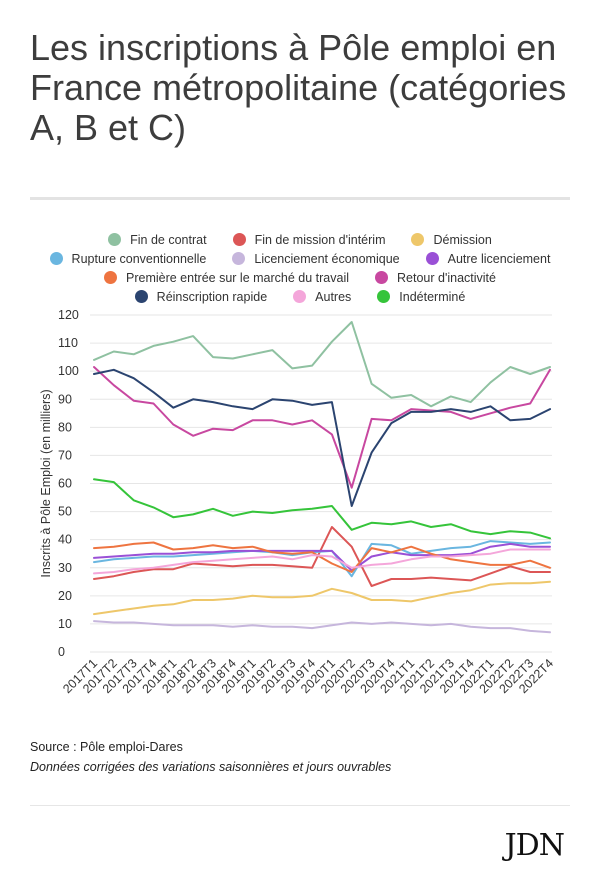 The height and width of the screenshot is (888, 600). Describe the element at coordinates (322, 364) in the screenshot. I see `series-line-fin-de-contrat` at that location.